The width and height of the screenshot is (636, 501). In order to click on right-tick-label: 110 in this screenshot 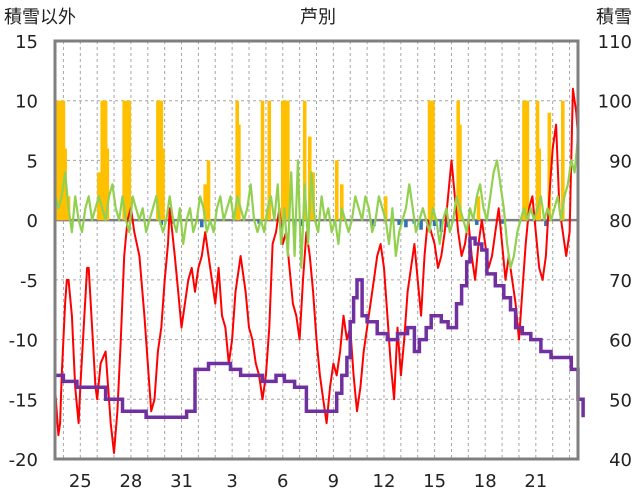, I will do `click(615, 42)`.